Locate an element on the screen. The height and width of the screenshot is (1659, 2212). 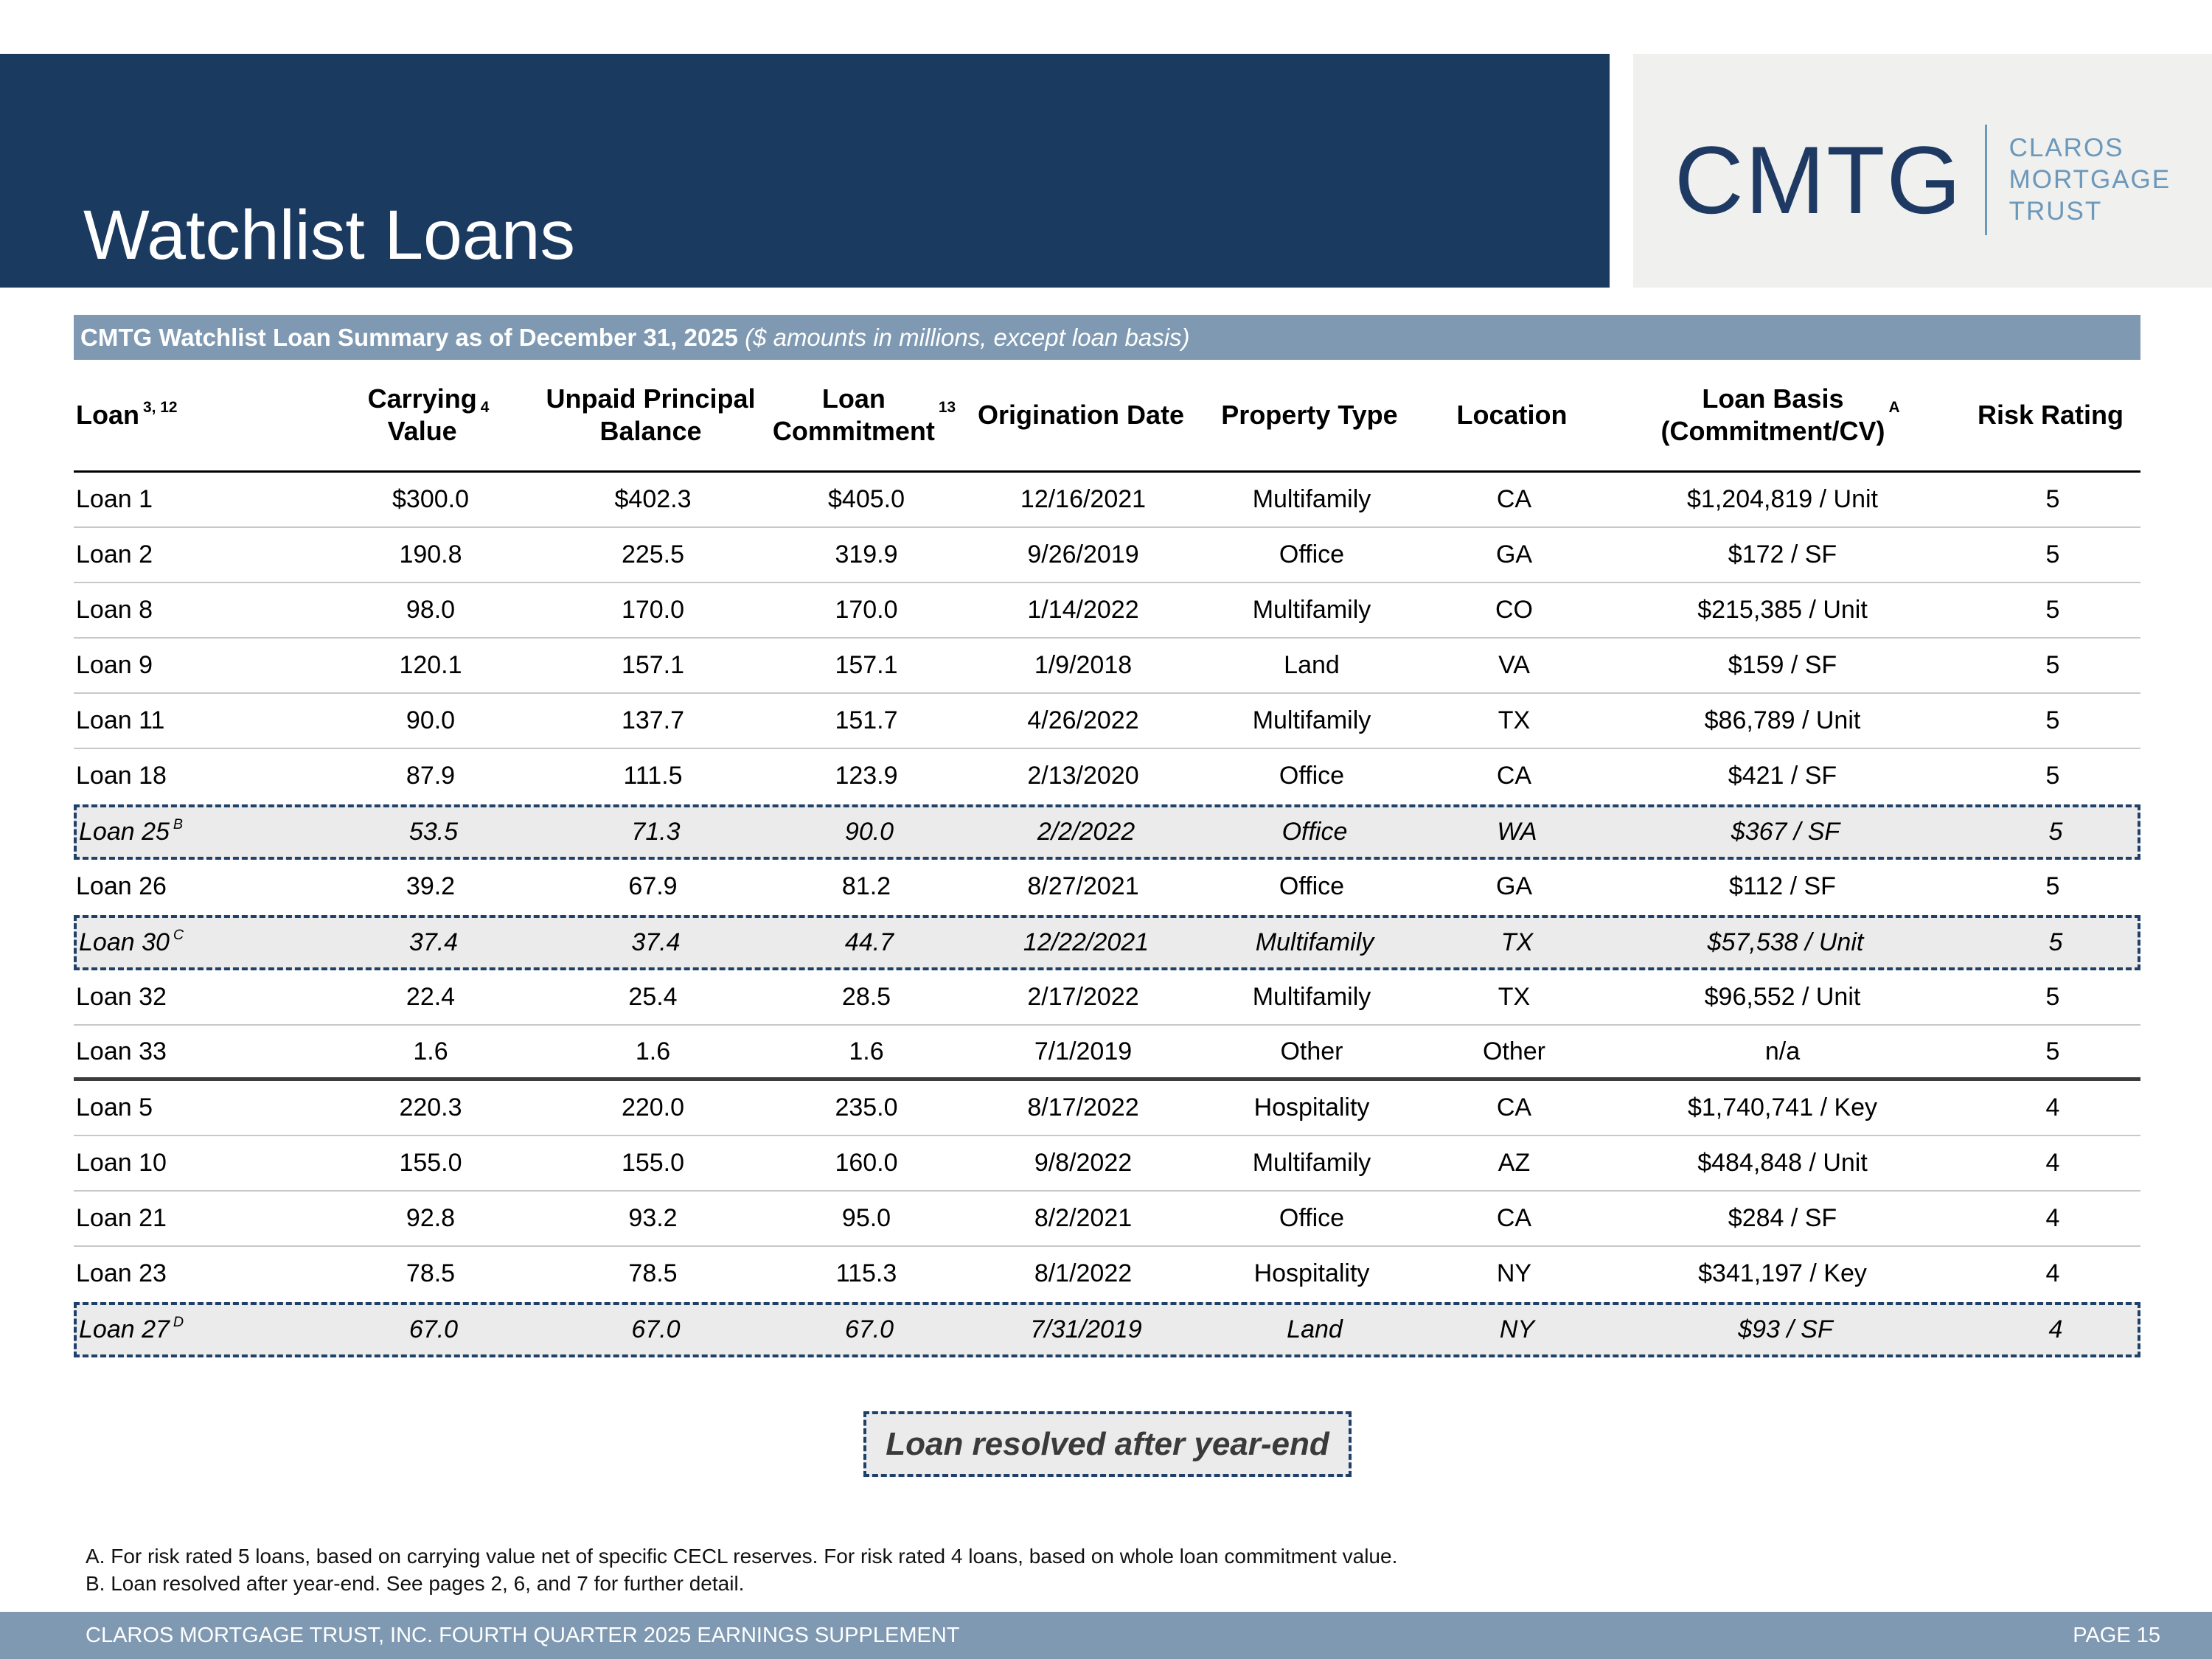
loan-commitment-cell: 170.0 is located at coordinates (866, 610).